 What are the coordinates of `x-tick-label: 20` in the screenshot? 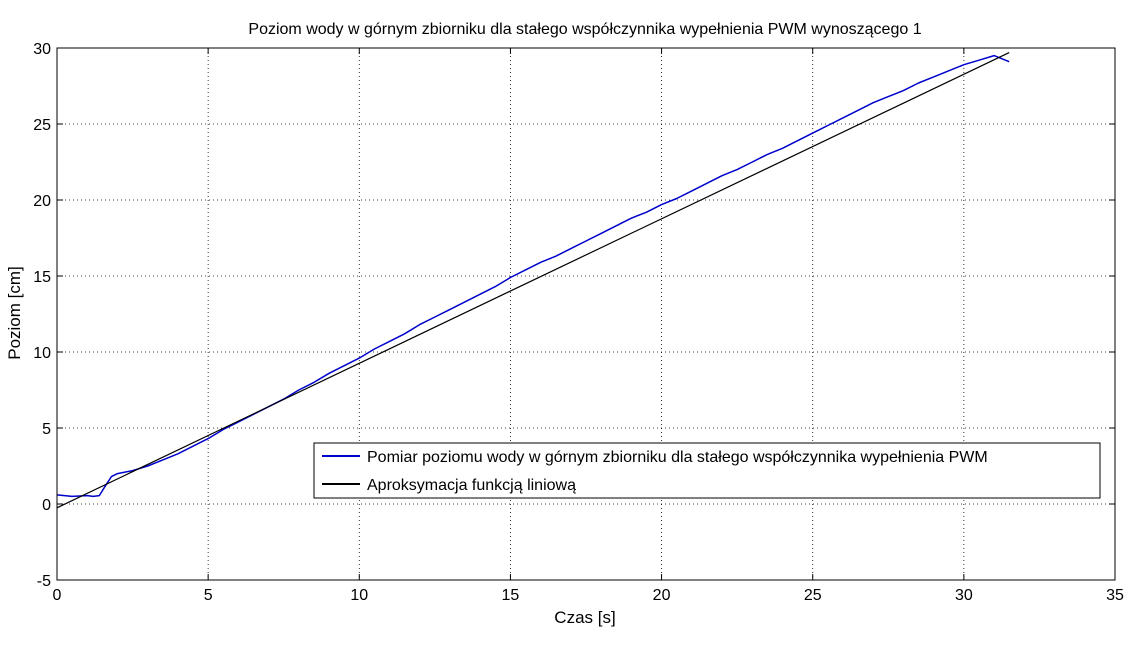 It's located at (662, 595).